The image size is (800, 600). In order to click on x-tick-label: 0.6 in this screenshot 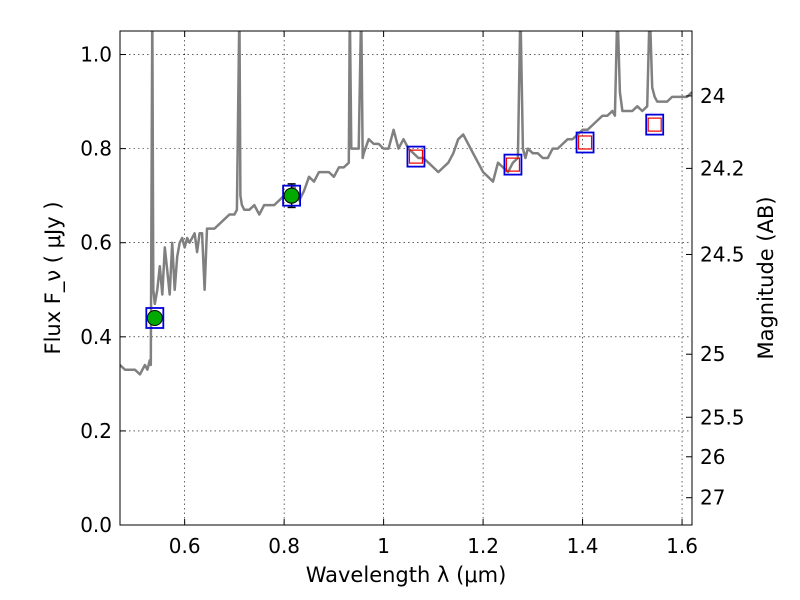, I will do `click(185, 546)`.